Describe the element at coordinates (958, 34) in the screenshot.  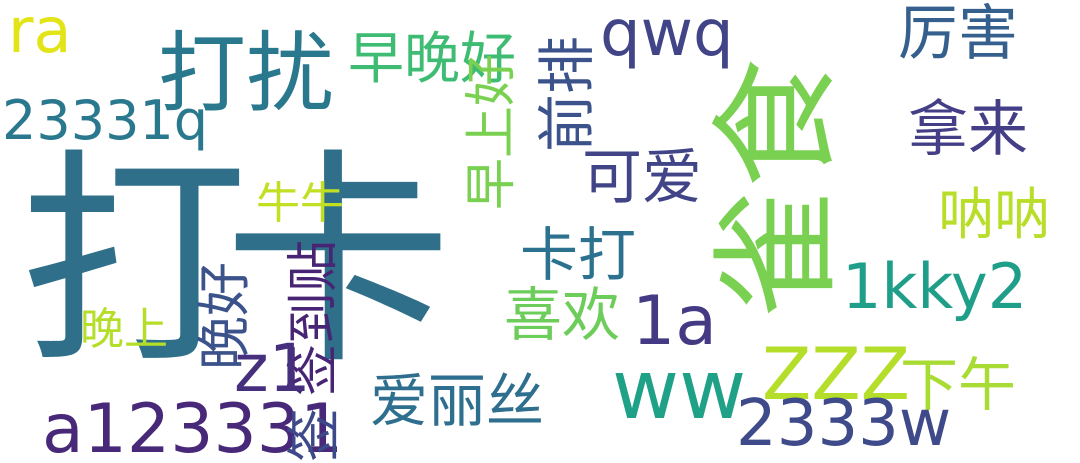
I see `word-lihai: 厉害` at that location.